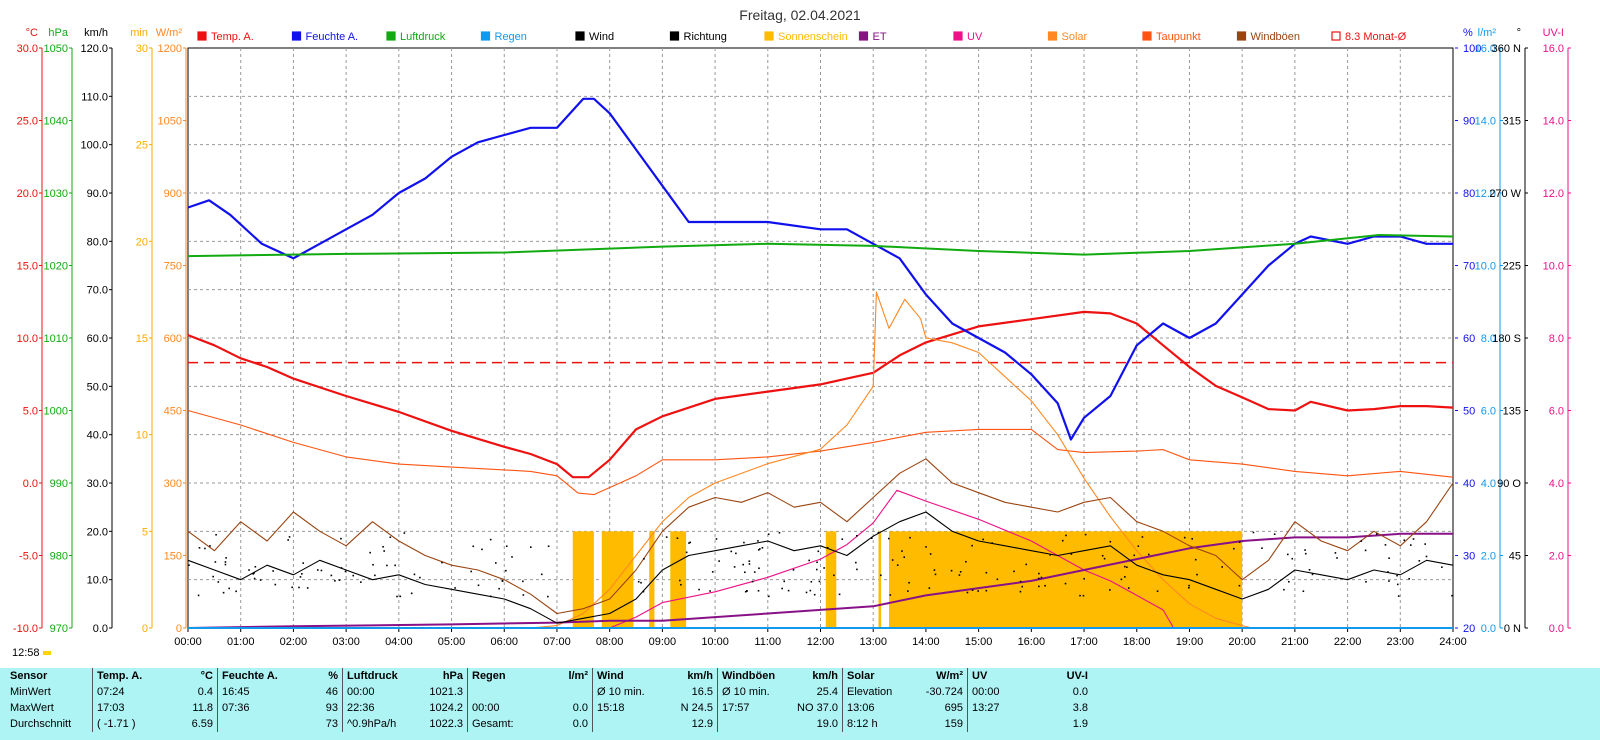  I want to click on legend-label: Richtung, so click(705, 37).